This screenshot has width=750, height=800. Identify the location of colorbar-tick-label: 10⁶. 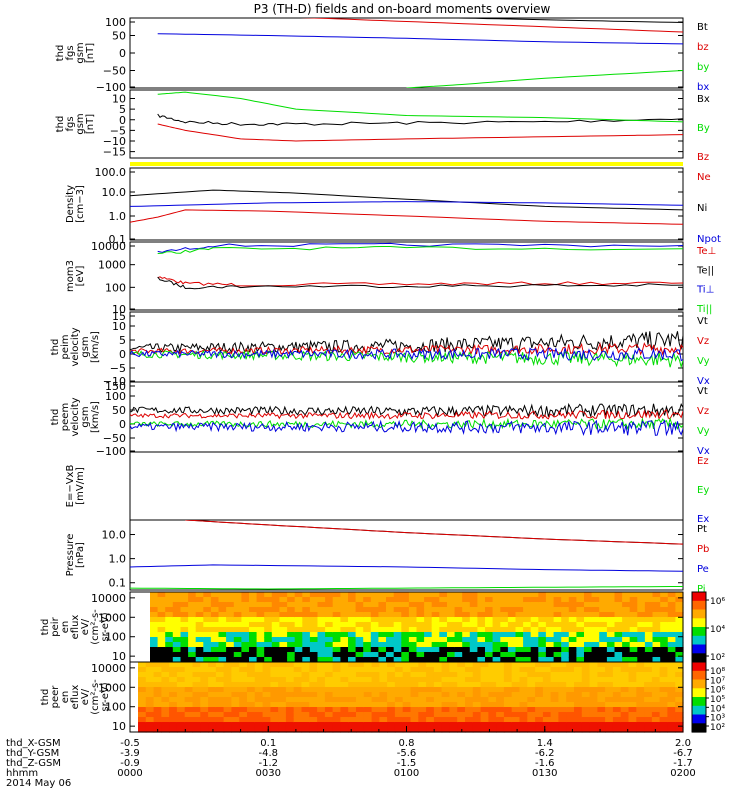
(717, 691).